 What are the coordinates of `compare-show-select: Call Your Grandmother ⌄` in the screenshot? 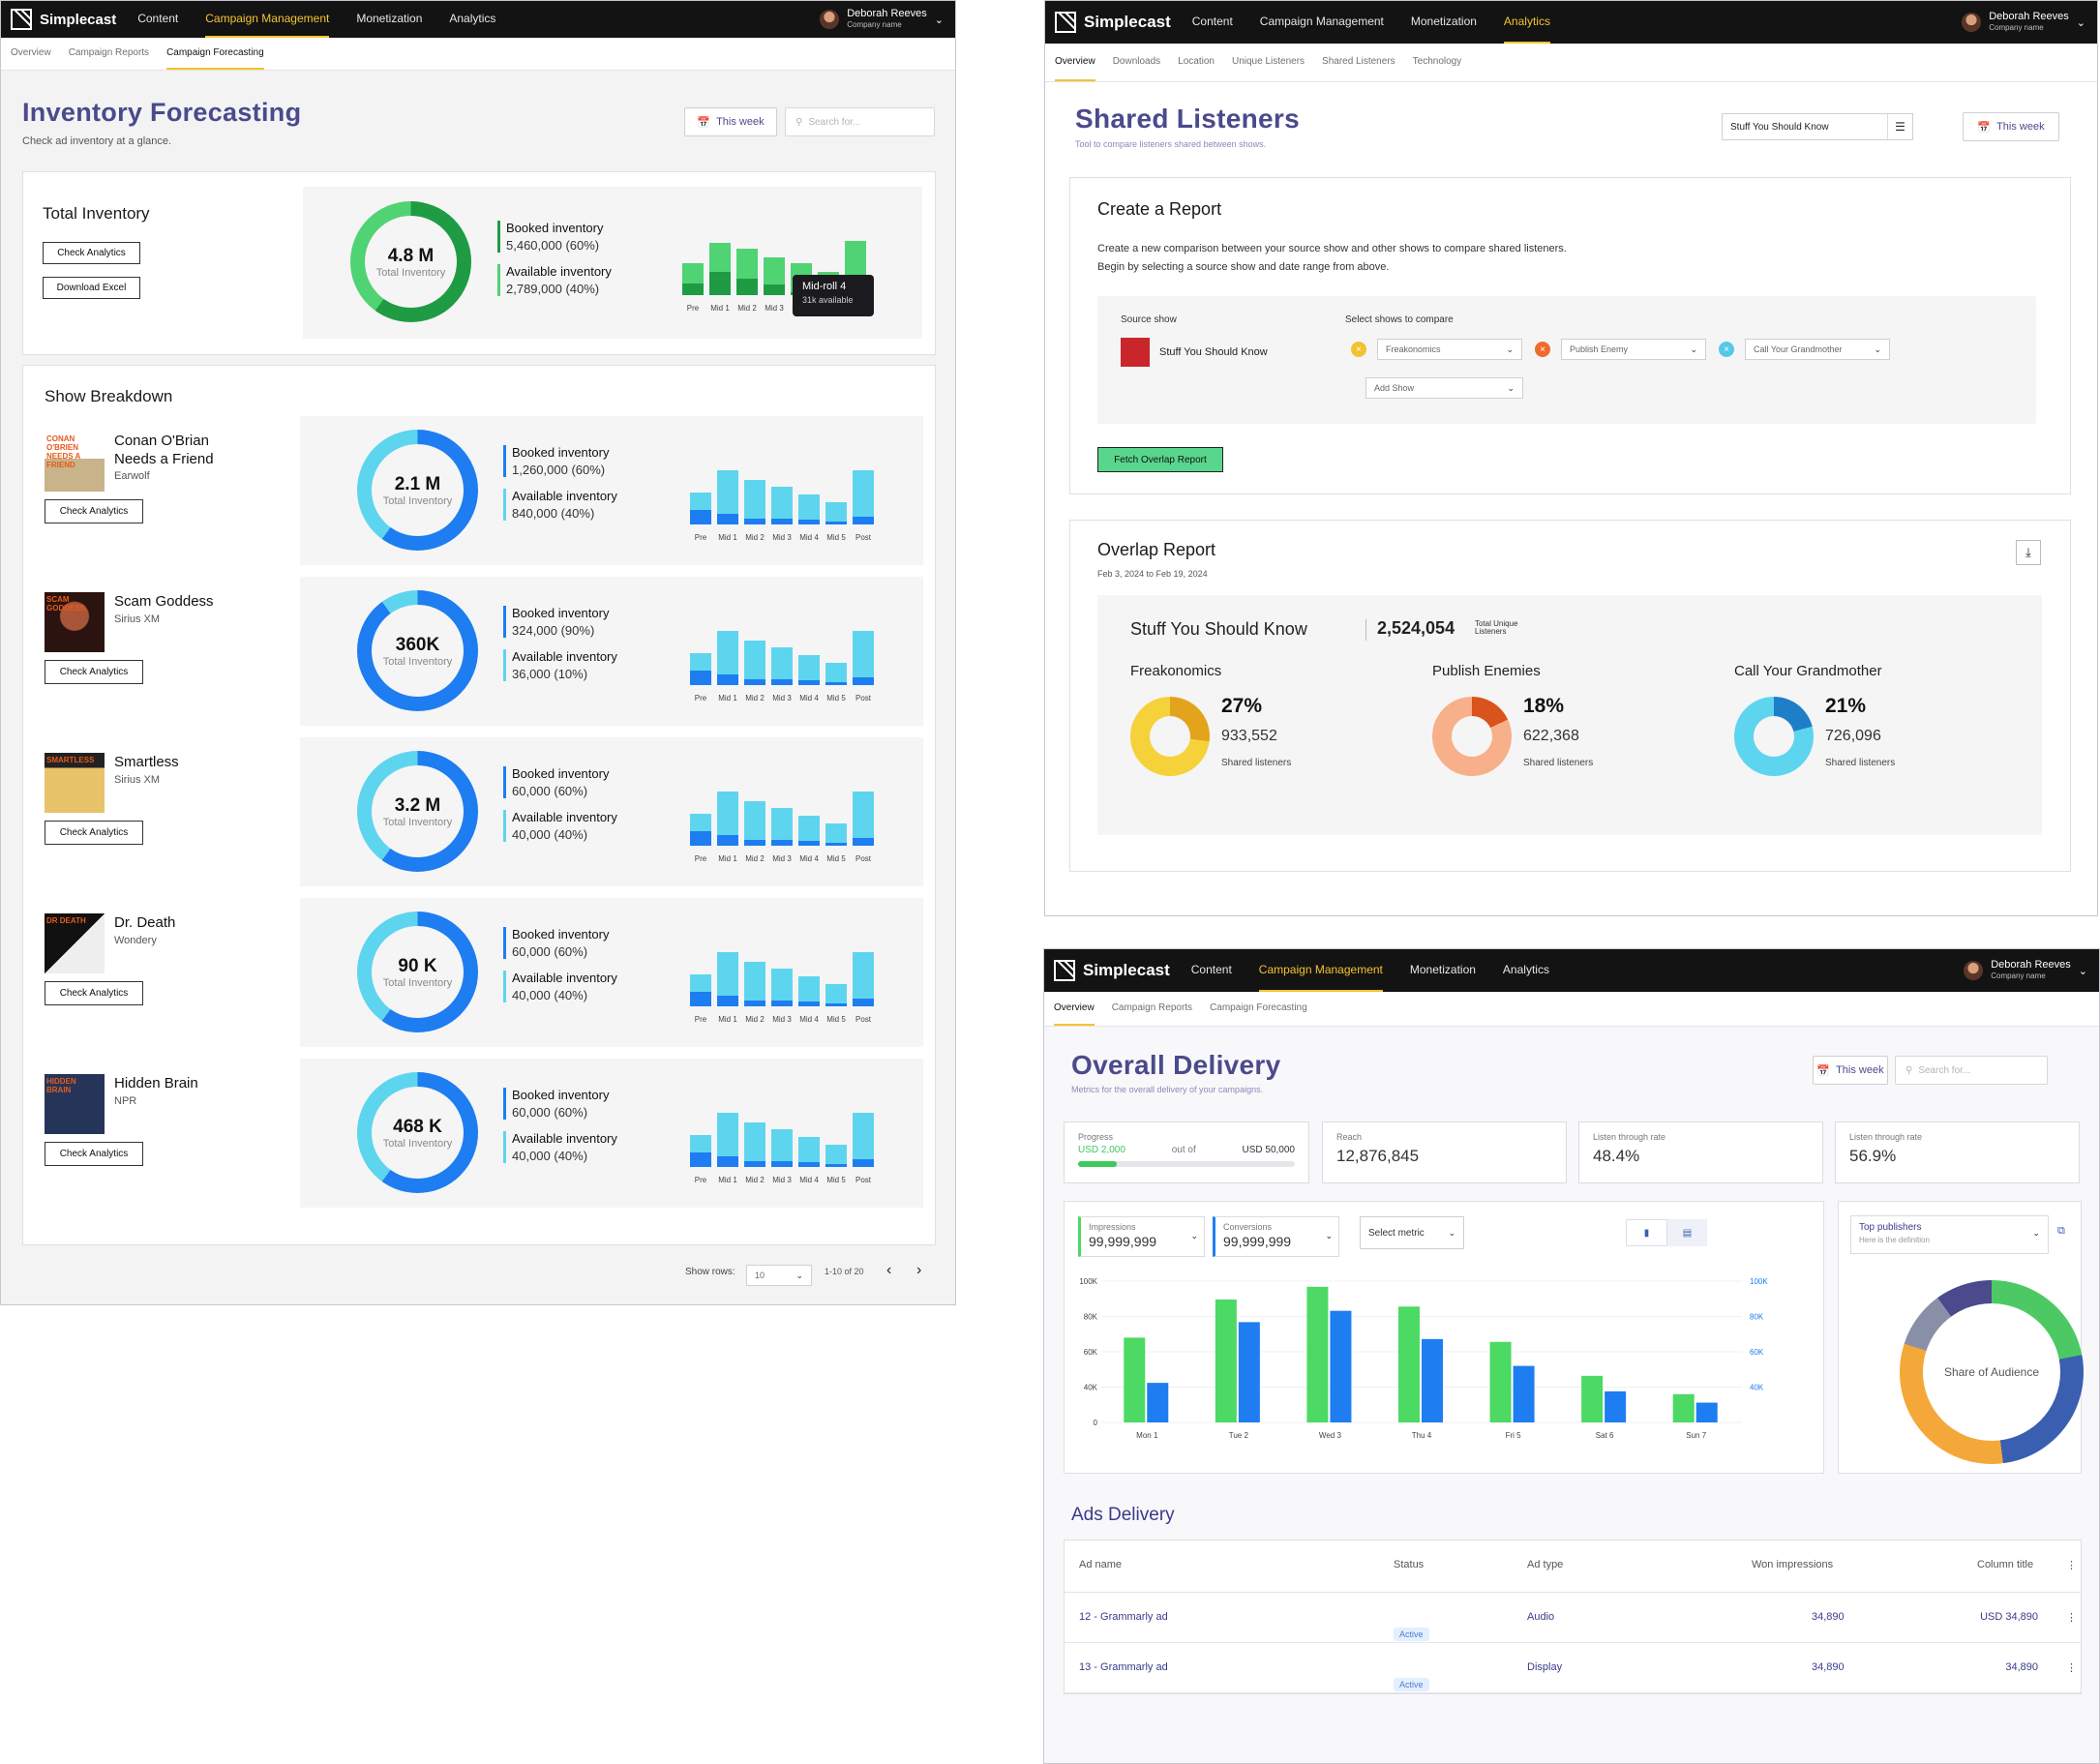 It's located at (1818, 349).